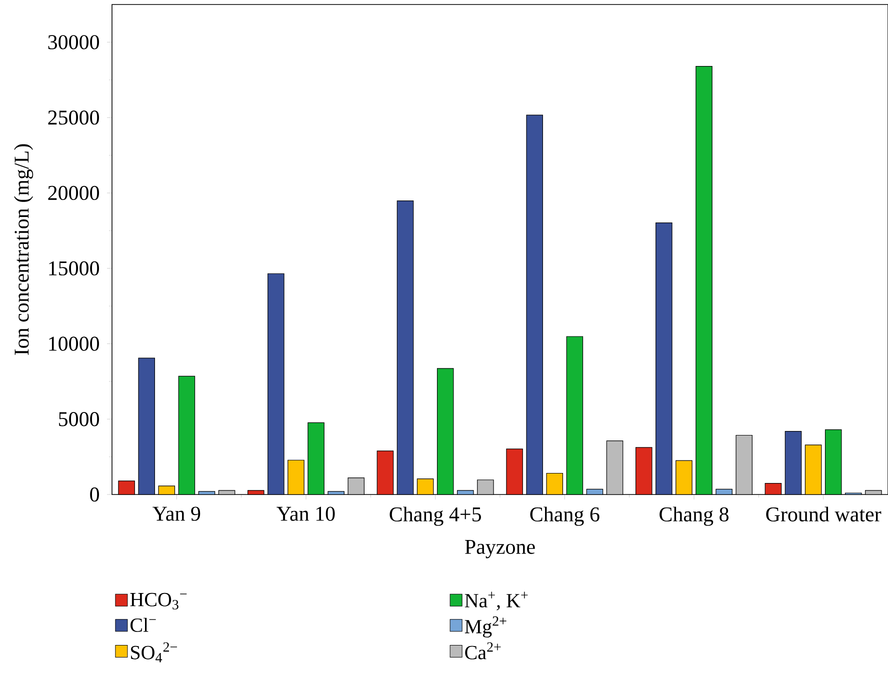 The image size is (888, 673). I want to click on legend-label: Ca$^{2+}$, so click(483, 651).